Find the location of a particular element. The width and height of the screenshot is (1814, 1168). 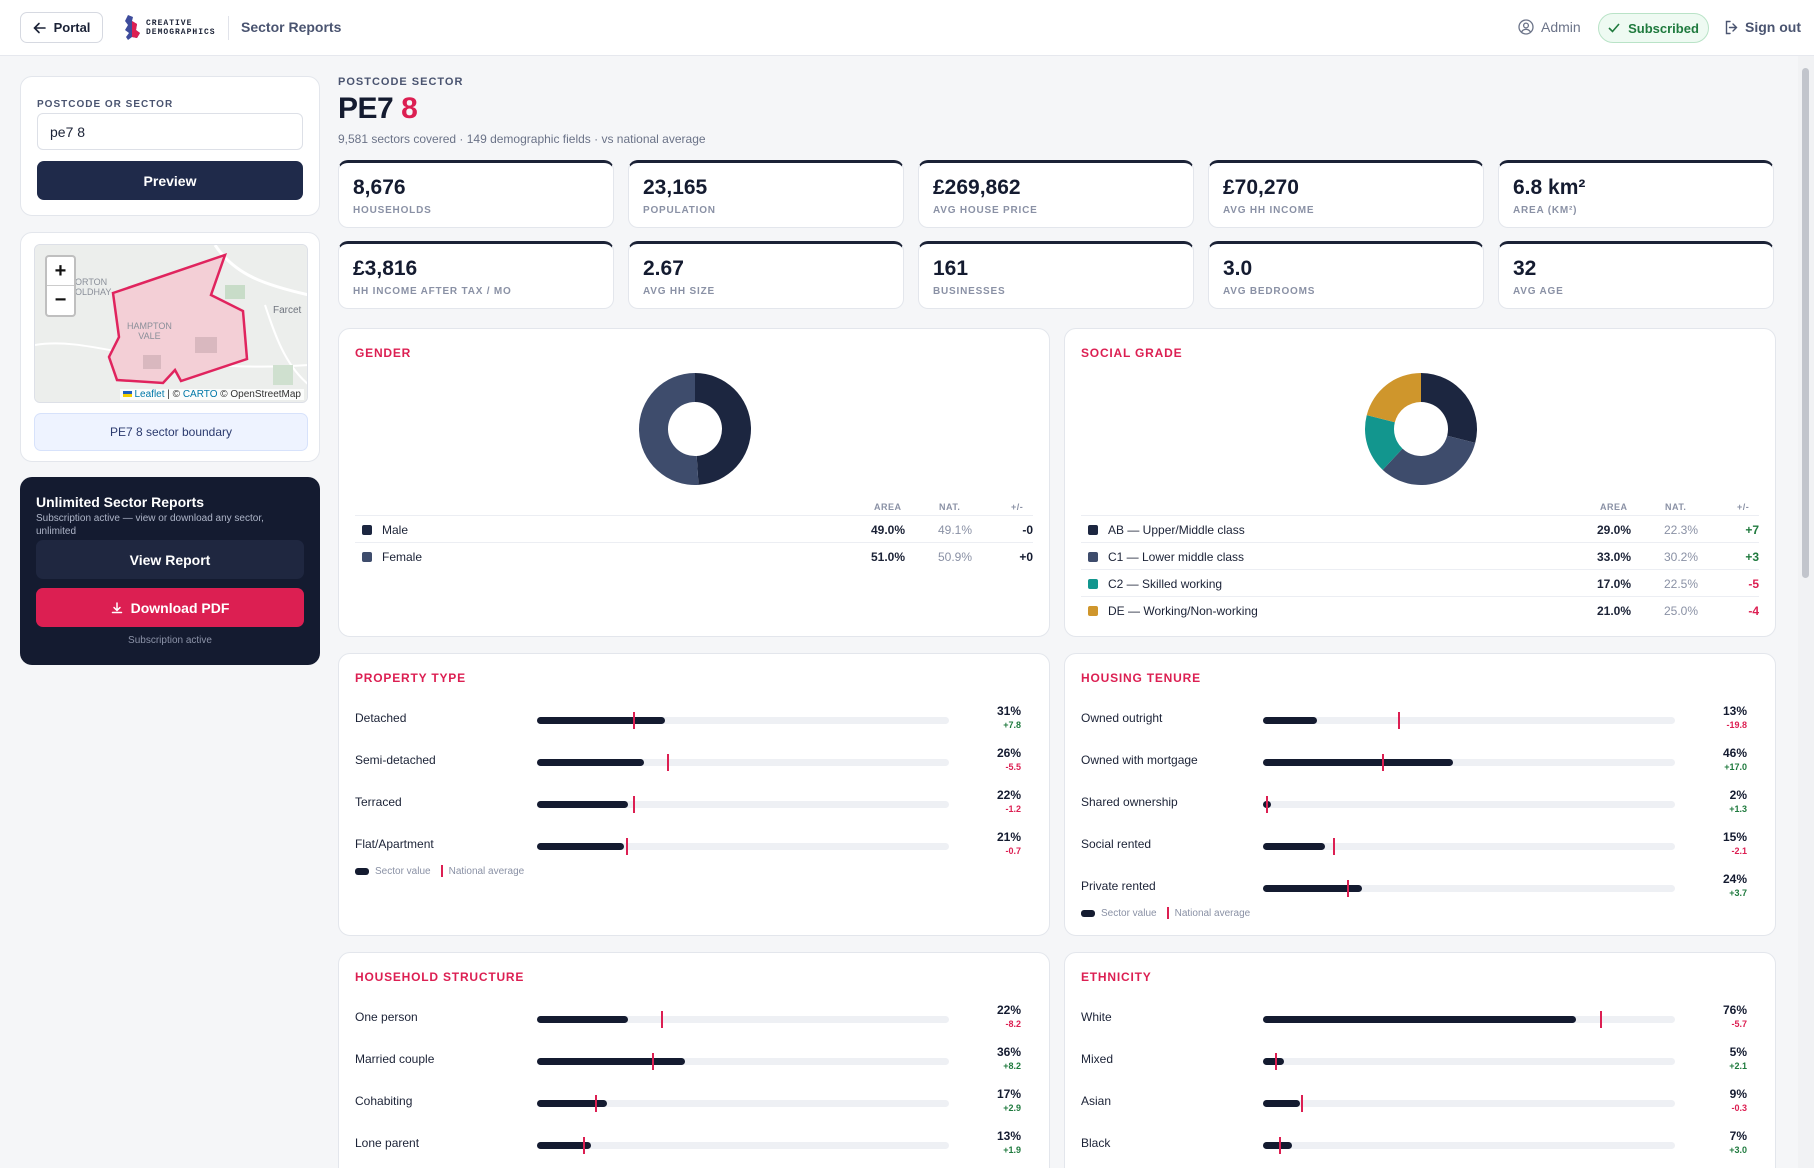

legend-swatch is located at coordinates (367, 530).